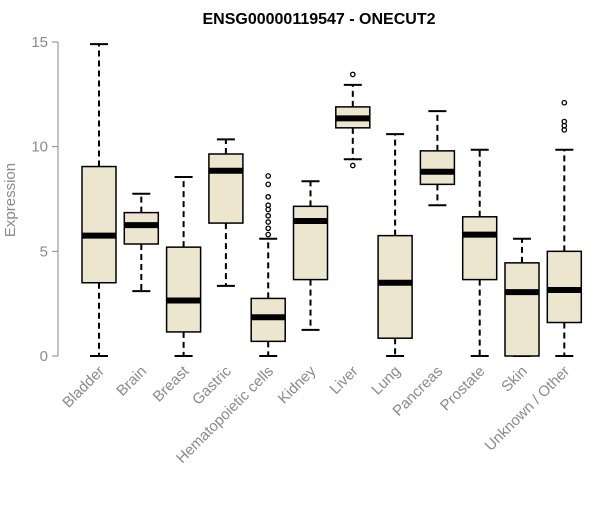 The height and width of the screenshot is (505, 600). Describe the element at coordinates (318, 19) in the screenshot. I see `chart-title: ENSG00000119547 - ONECUT2` at that location.